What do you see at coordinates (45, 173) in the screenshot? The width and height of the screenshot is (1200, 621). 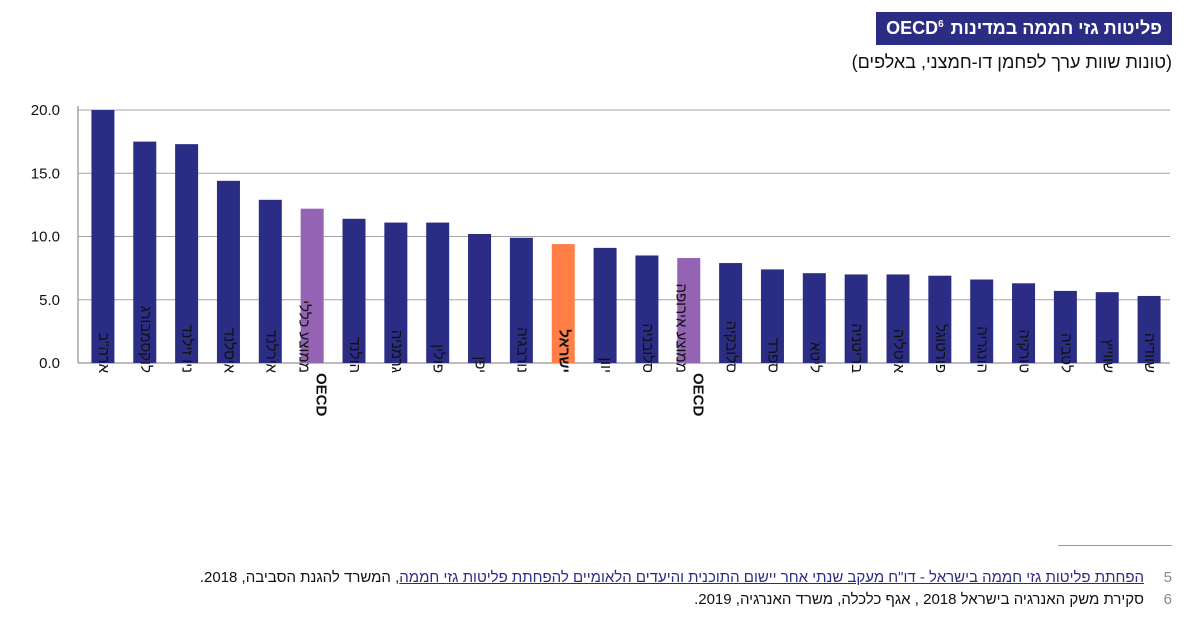 I see `y-tick-label: 15.0` at bounding box center [45, 173].